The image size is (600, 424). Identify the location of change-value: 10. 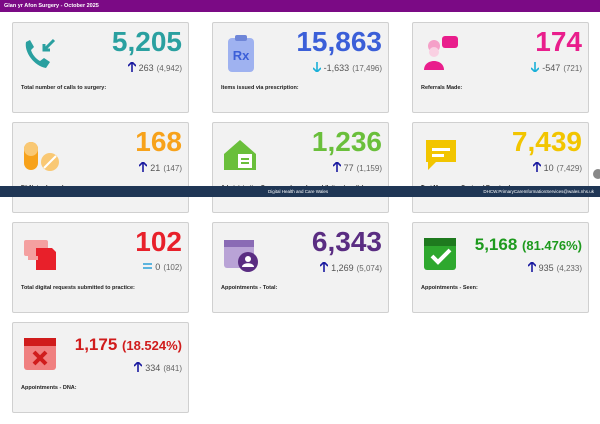
(548, 168).